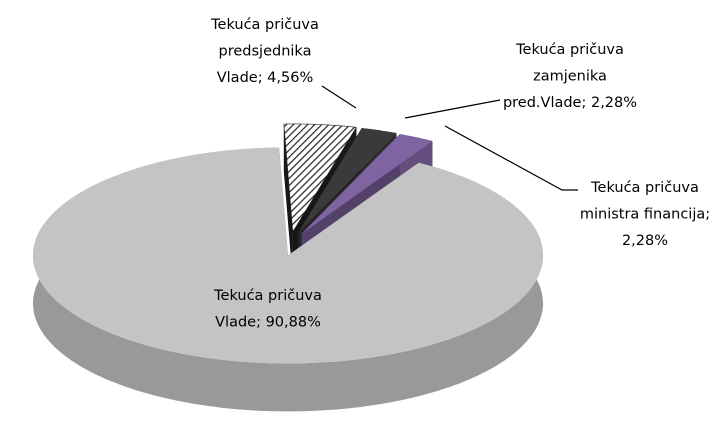 Image resolution: width=724 pixels, height=443 pixels. What do you see at coordinates (267, 309) in the screenshot?
I see `data-label: Tekuća pričuva Vlade; 90,88%` at bounding box center [267, 309].